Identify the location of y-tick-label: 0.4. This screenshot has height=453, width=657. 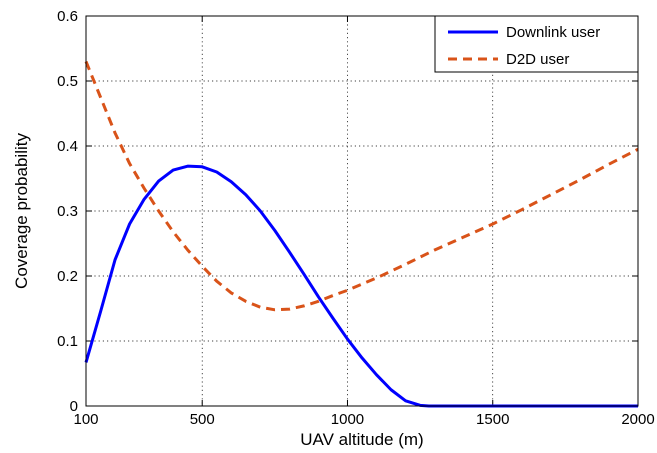
(67, 146).